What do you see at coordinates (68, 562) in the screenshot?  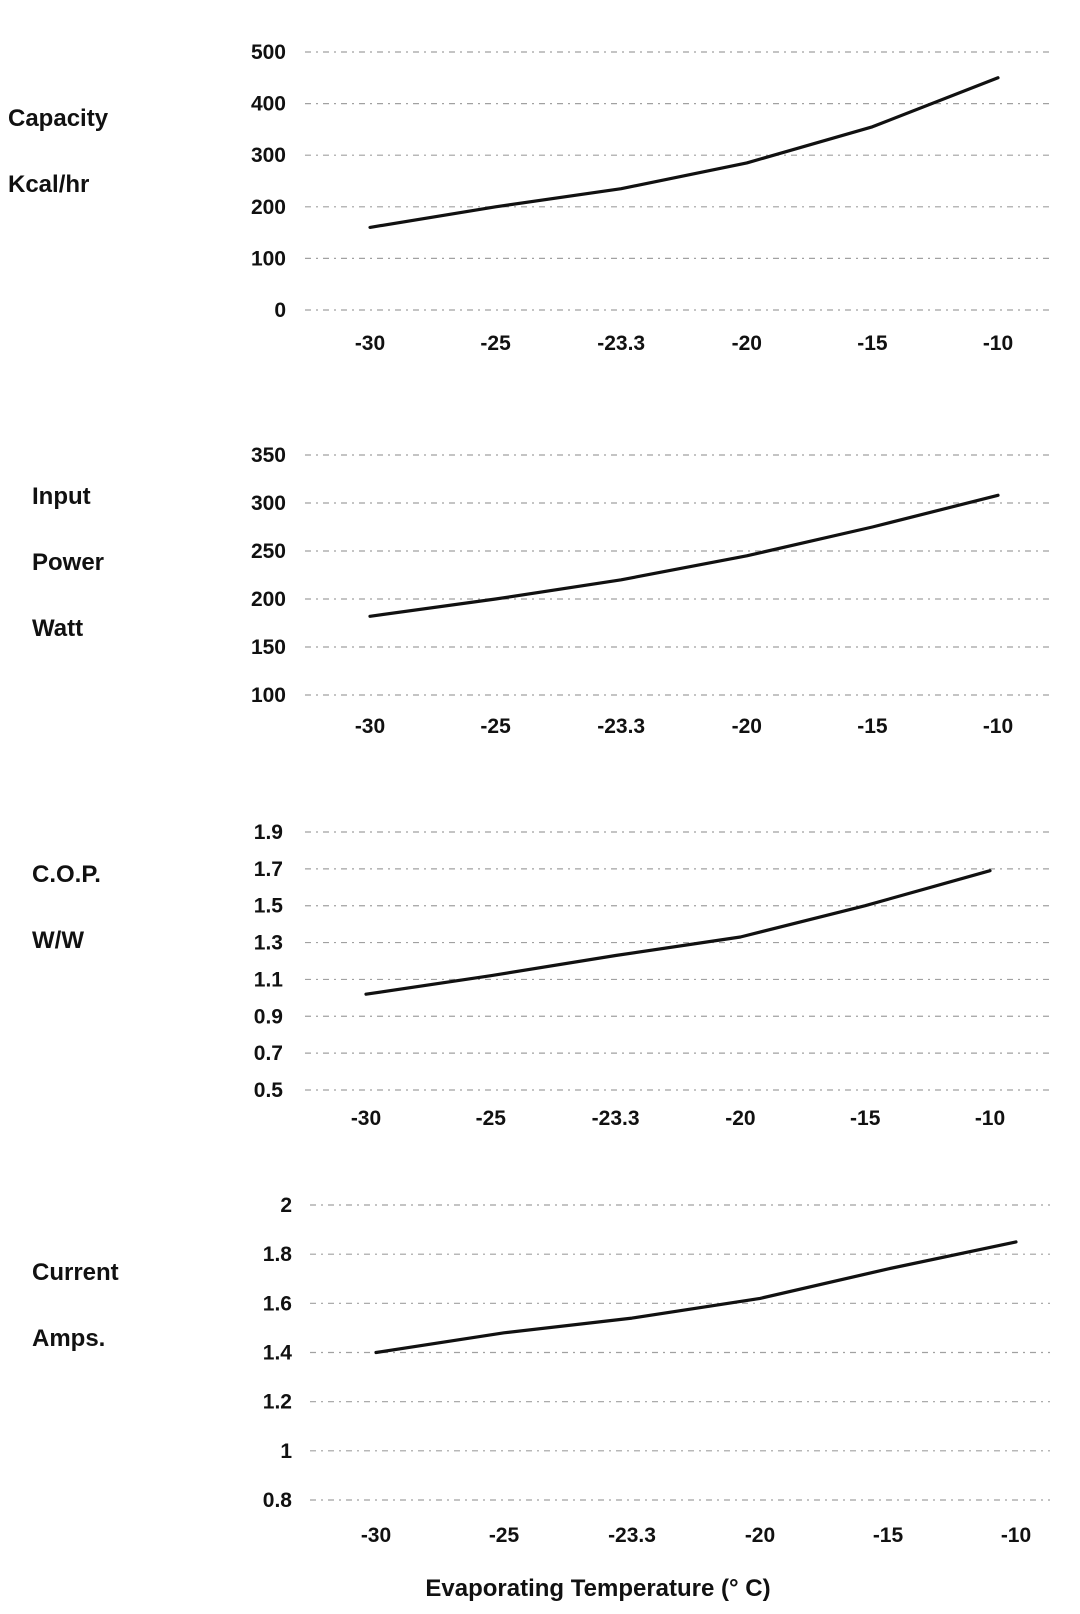 I see `y-axis-label: Power` at bounding box center [68, 562].